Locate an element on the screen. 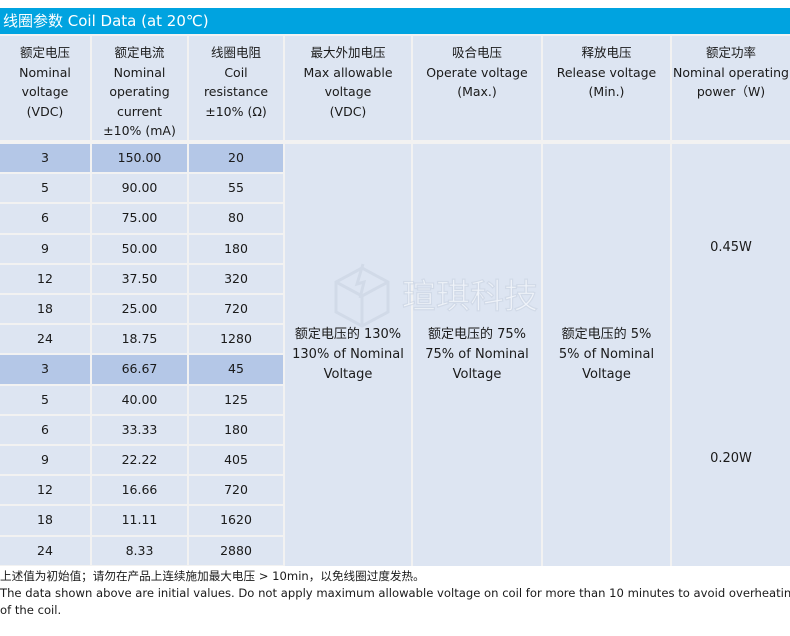 The width and height of the screenshot is (790, 636). power-value-group-1: 0.45W is located at coordinates (731, 247).